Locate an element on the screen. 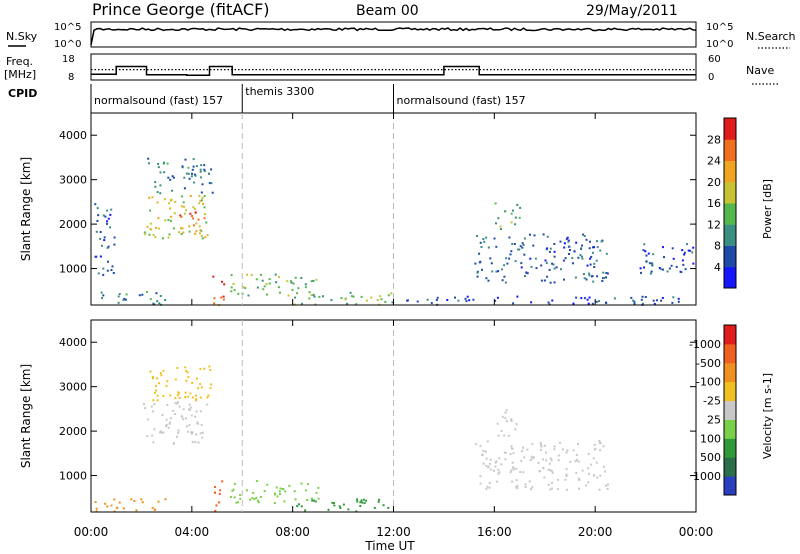  cpid-segment-label: normalsound (fast) 157 is located at coordinates (461, 100).